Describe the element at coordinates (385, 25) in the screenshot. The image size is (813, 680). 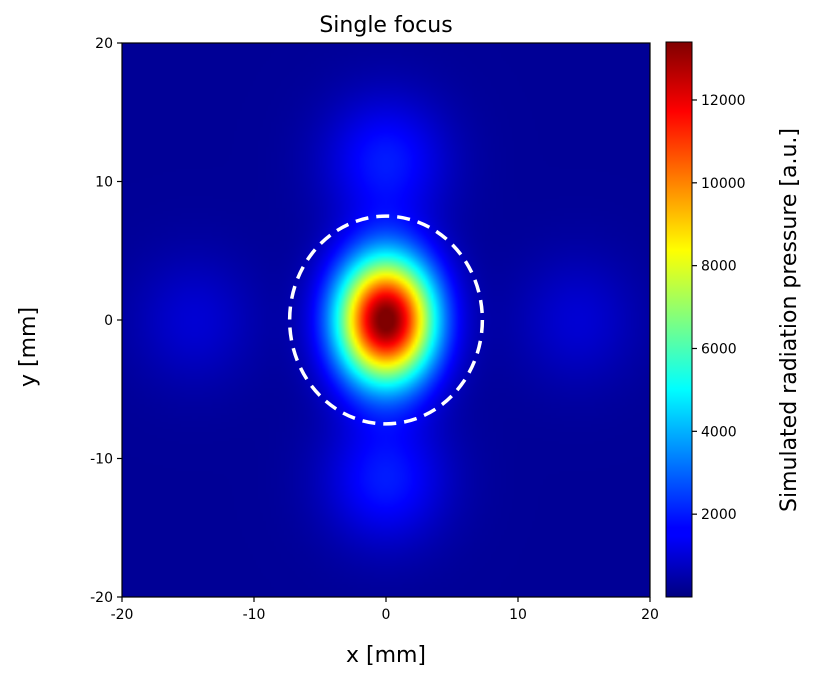
I see `chart-title: Single focus` at that location.